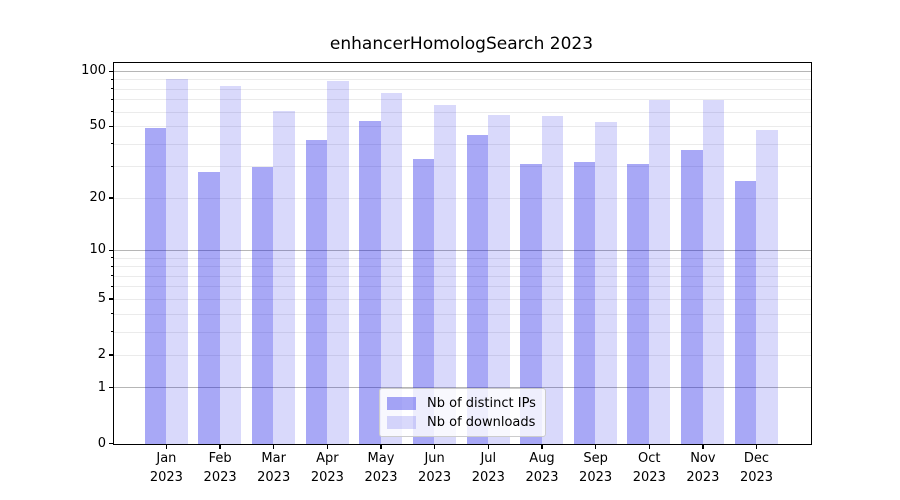 The height and width of the screenshot is (500, 900). Describe the element at coordinates (370, 282) in the screenshot. I see `bar-ips-may` at that location.